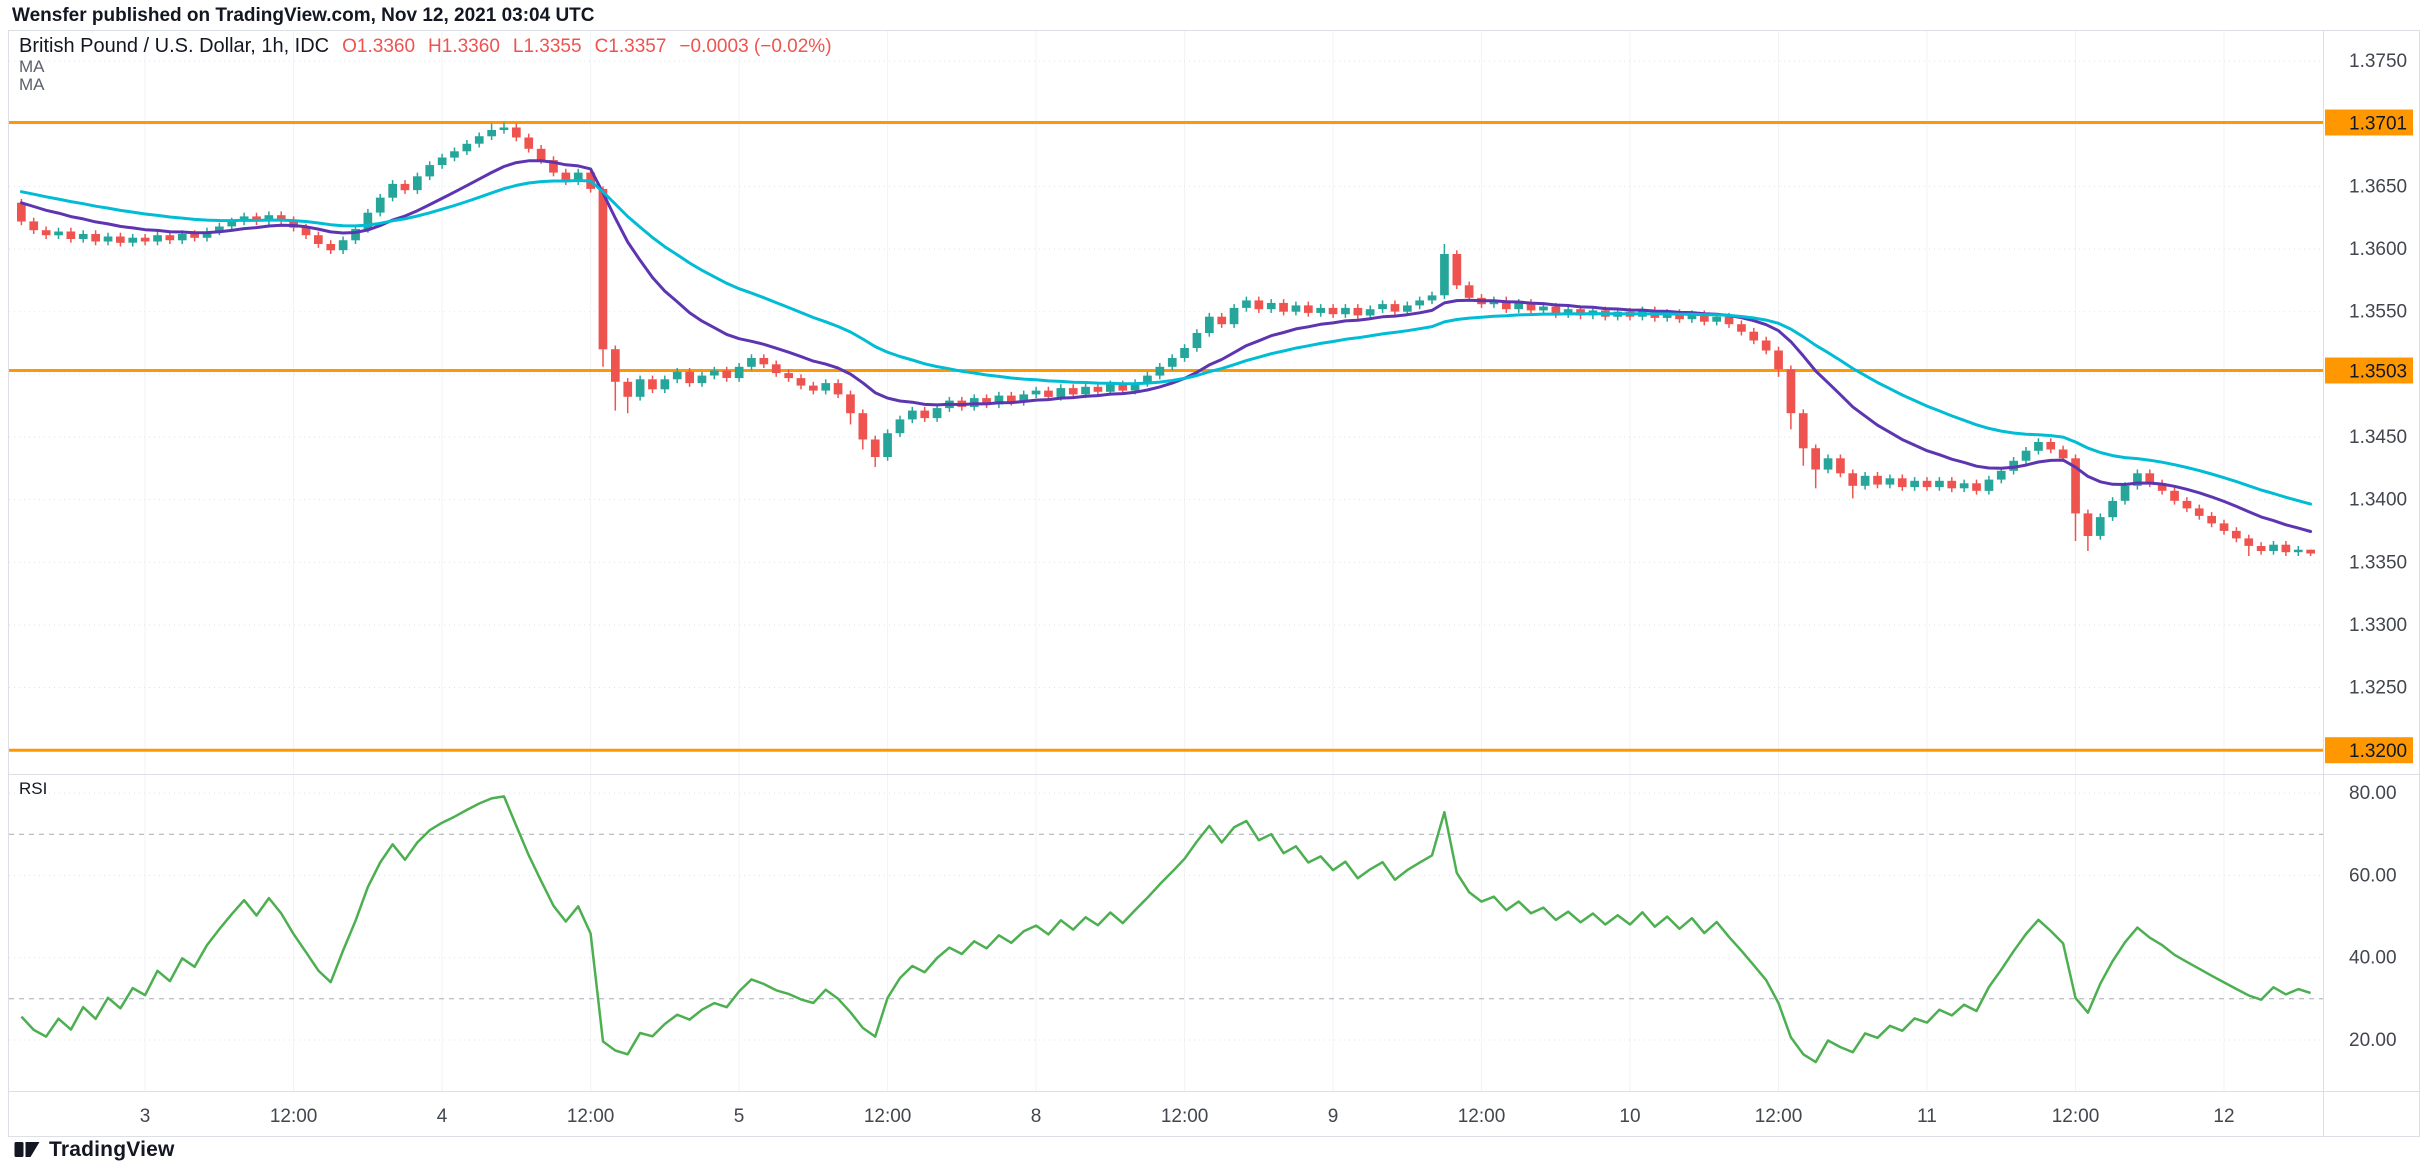 Image resolution: width=2425 pixels, height=1171 pixels. I want to click on svg-text: 1.3750, so click(2378, 61).